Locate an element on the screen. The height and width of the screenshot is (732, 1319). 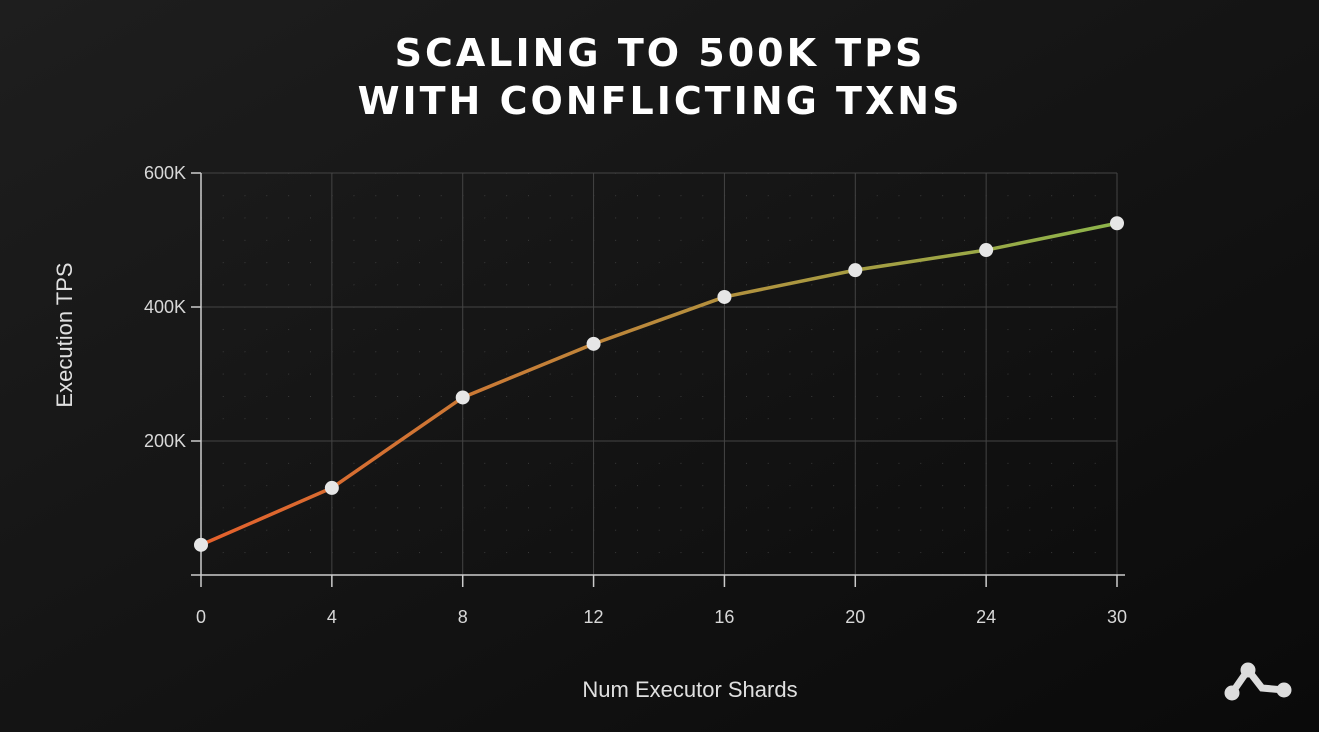
chart-title: WITH CONFLICTING TXNS is located at coordinates (660, 101).